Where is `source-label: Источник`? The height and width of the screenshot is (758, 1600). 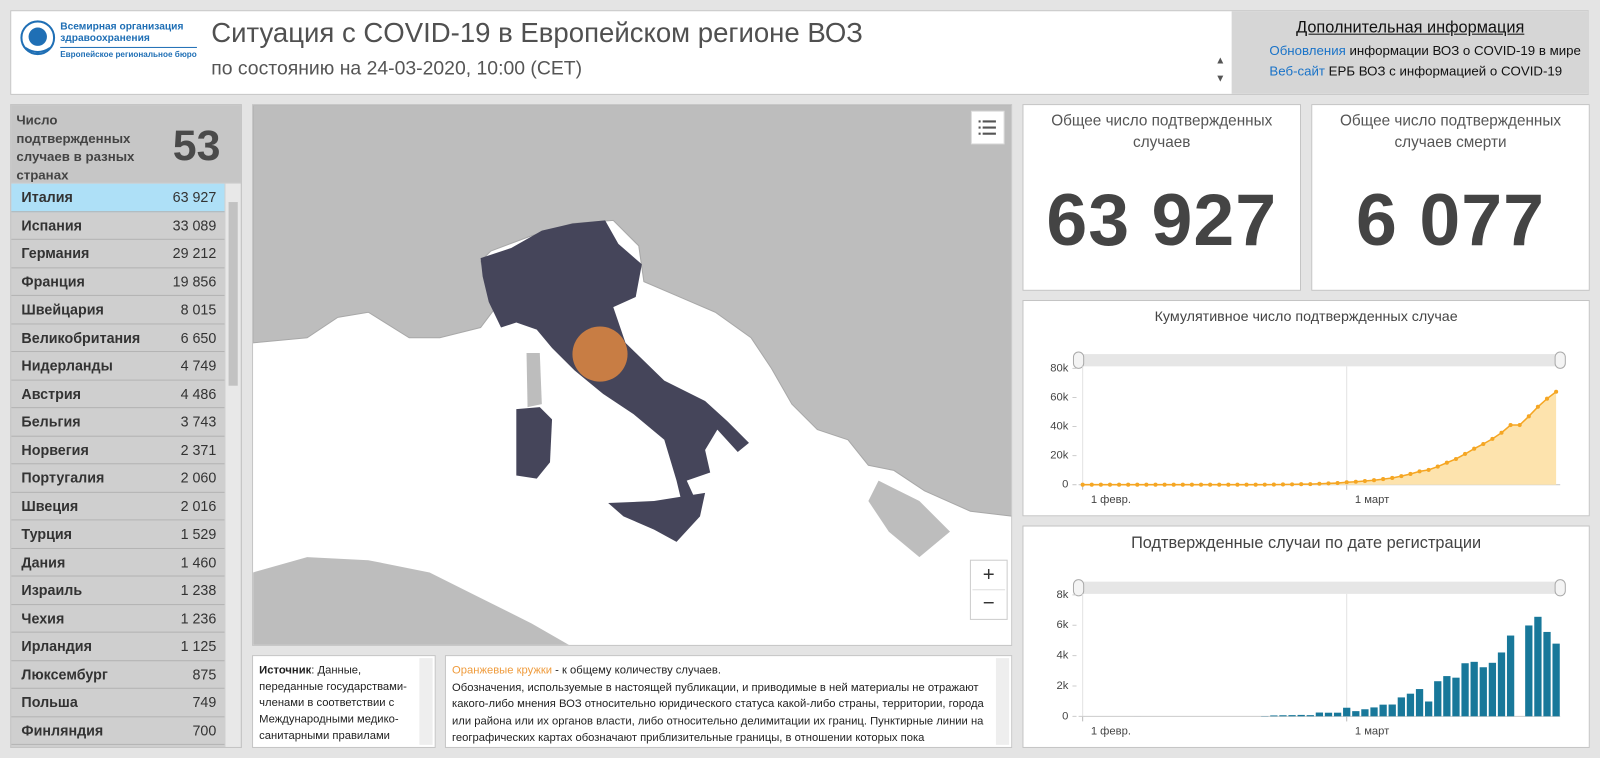
source-label: Источник is located at coordinates (285, 670).